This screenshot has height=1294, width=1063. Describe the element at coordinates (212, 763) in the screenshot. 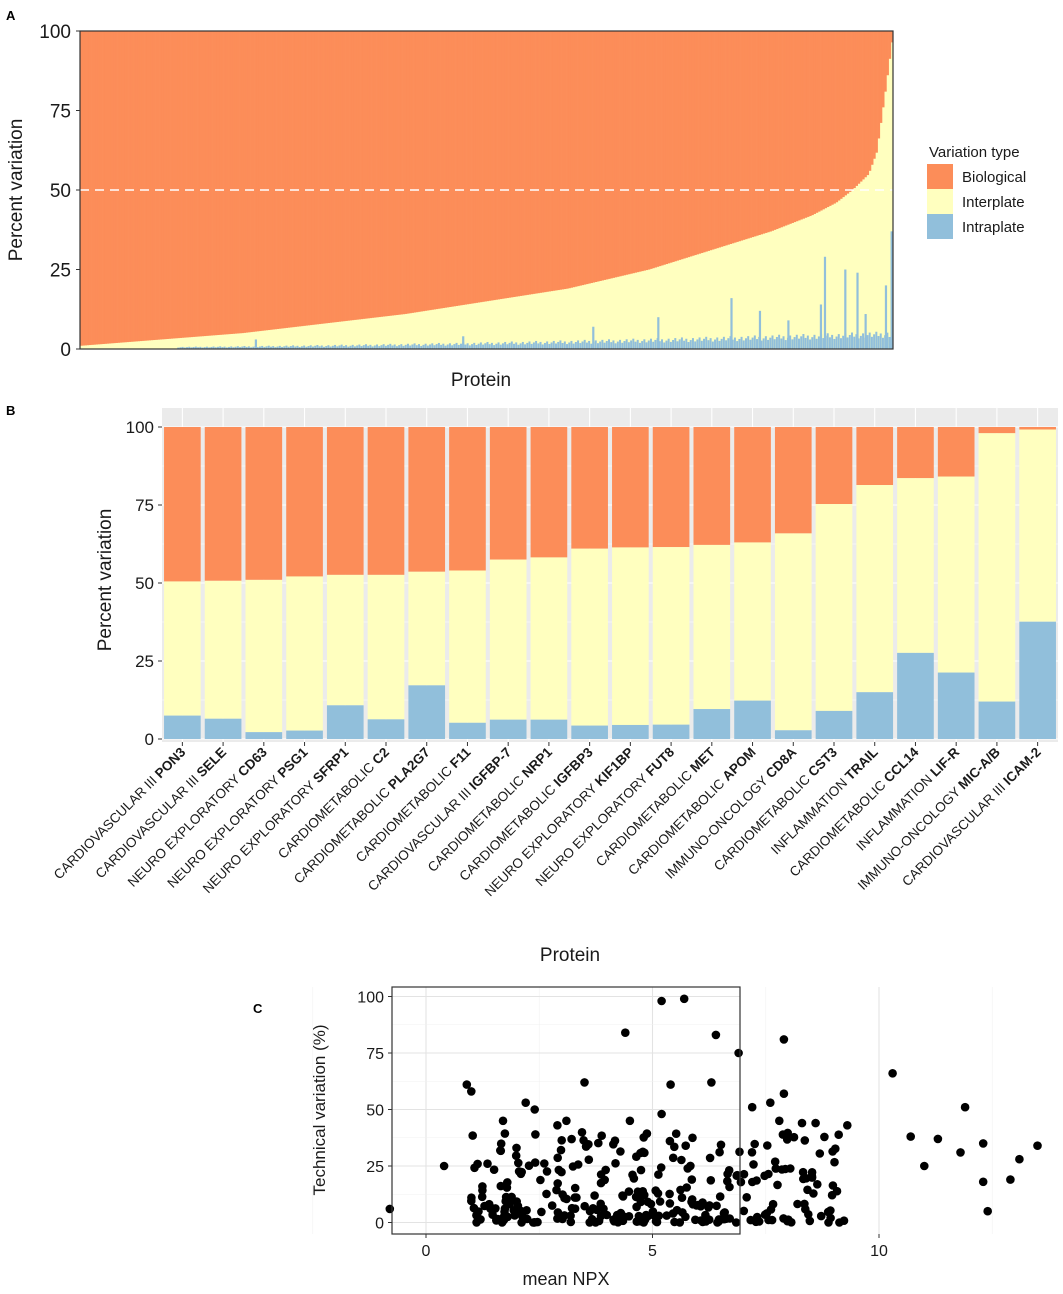

I see `panel-b-x-tick-protein: SELE` at that location.